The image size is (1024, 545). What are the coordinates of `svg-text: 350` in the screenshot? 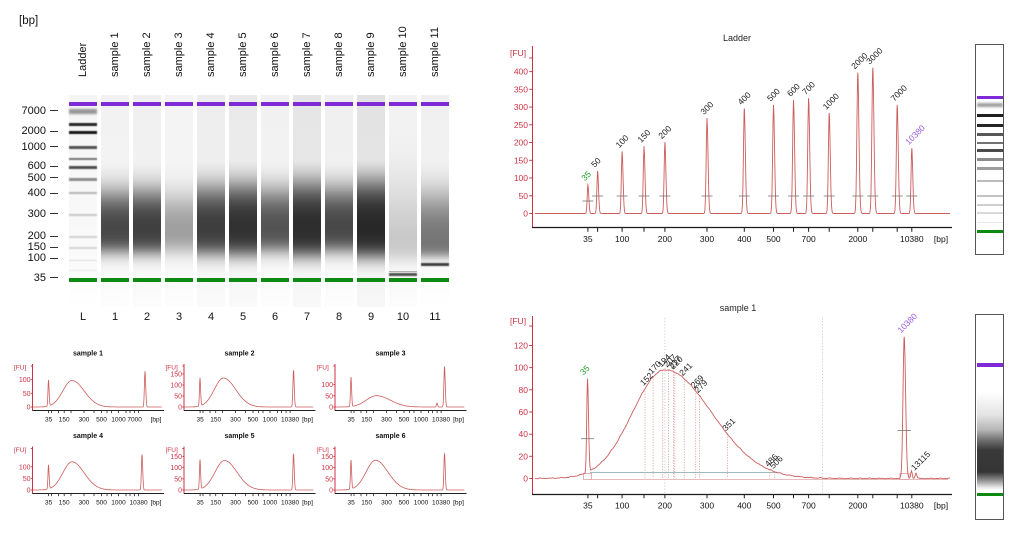 It's located at (521, 89).